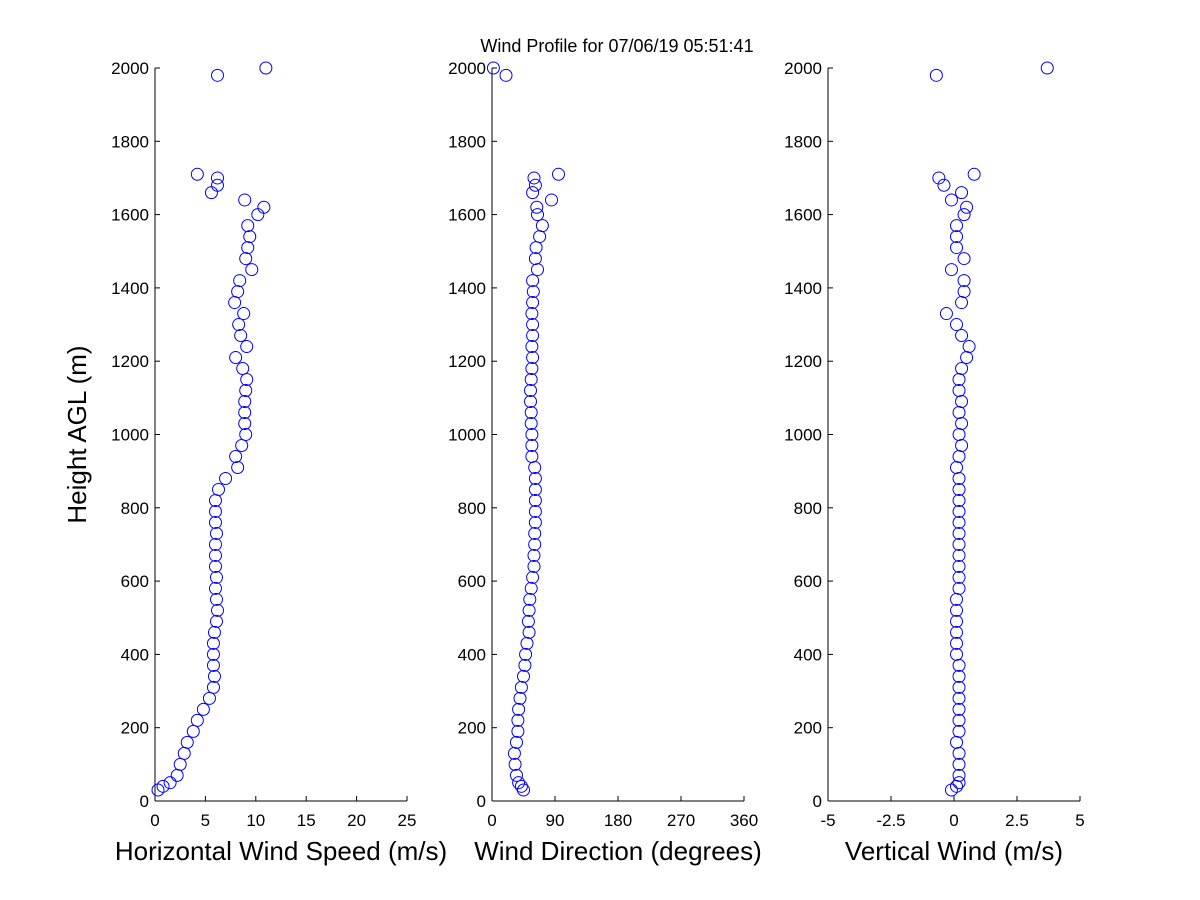 The width and height of the screenshot is (1200, 900). I want to click on x-tick-label: 0, so click(953, 820).